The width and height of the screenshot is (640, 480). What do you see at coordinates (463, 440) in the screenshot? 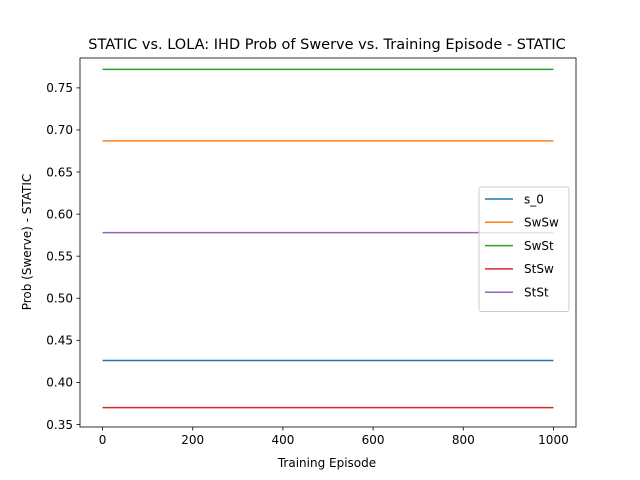
I see `x-tick-label: 800` at bounding box center [463, 440].